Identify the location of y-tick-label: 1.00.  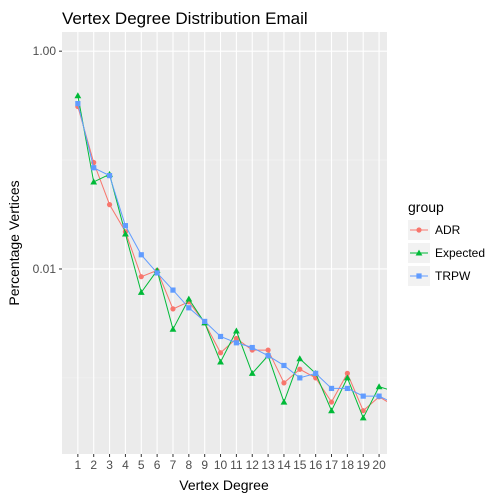
(45, 51).